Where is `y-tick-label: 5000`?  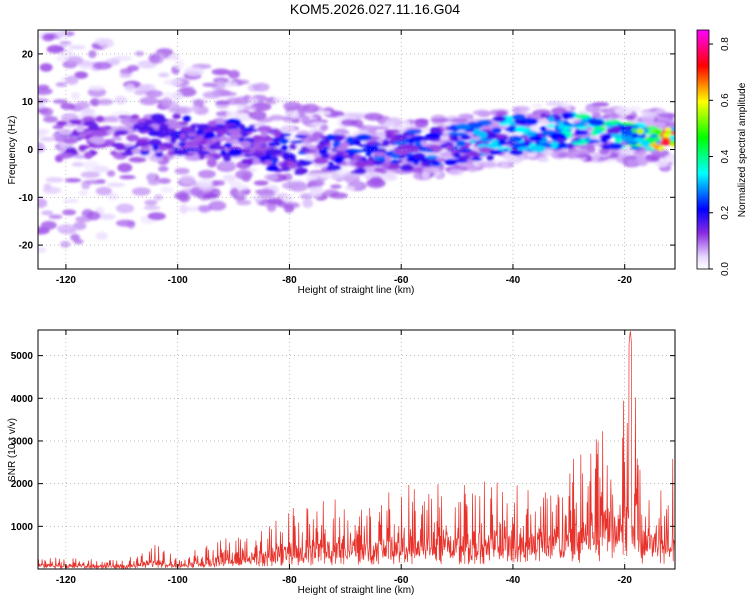
y-tick-label: 5000 is located at coordinates (22, 356).